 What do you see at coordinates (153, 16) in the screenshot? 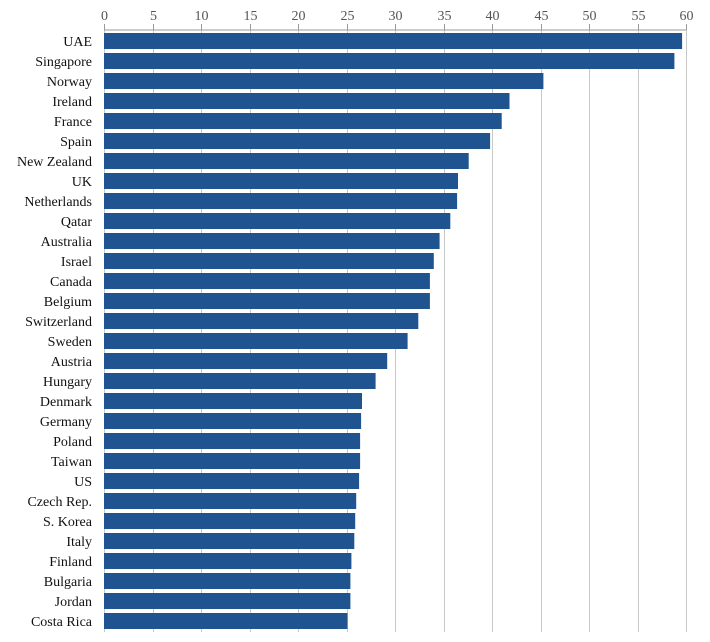
I see `x-tick-label: 5` at bounding box center [153, 16].